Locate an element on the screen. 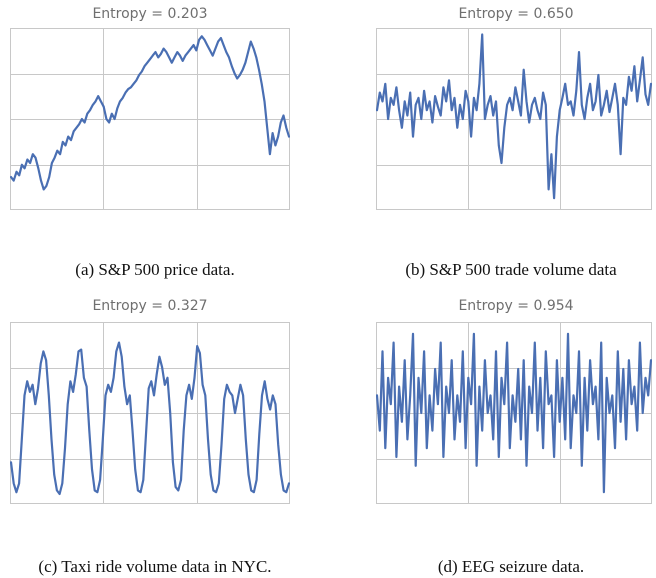  plot-c is located at coordinates (150, 413).